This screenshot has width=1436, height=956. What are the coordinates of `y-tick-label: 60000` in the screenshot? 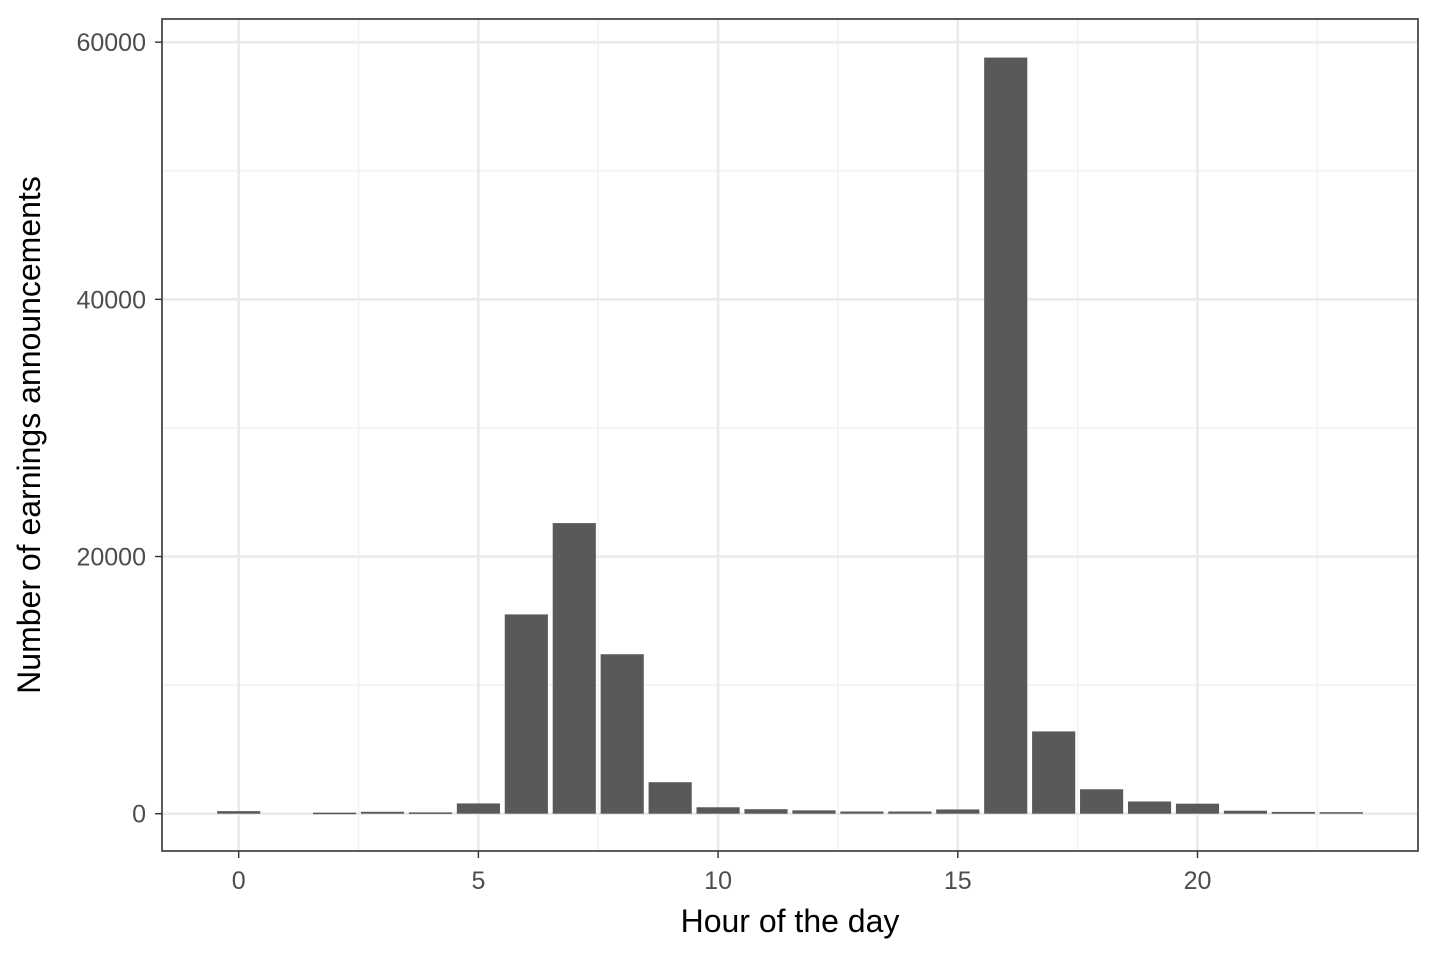 It's located at (111, 43).